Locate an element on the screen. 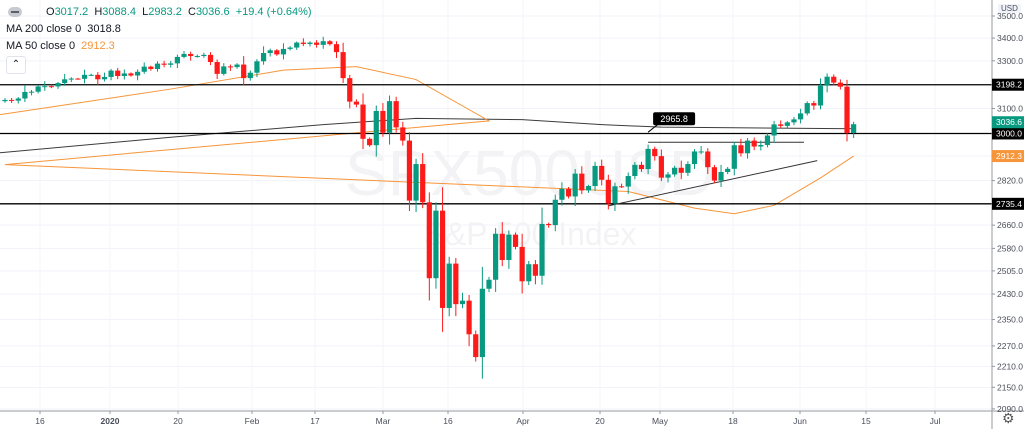  time-tick-label: Mar is located at coordinates (383, 421).